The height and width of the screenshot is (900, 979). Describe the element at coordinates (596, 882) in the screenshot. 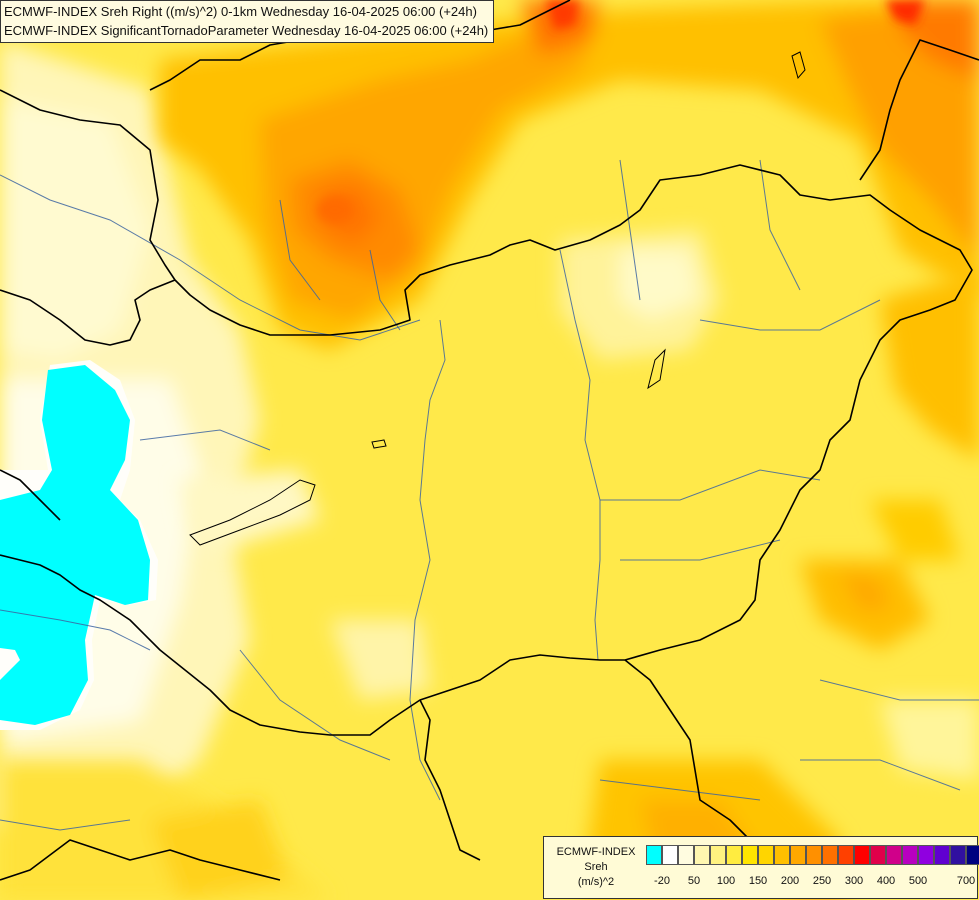

I see `legend-title-unit: (m/s)^2` at that location.